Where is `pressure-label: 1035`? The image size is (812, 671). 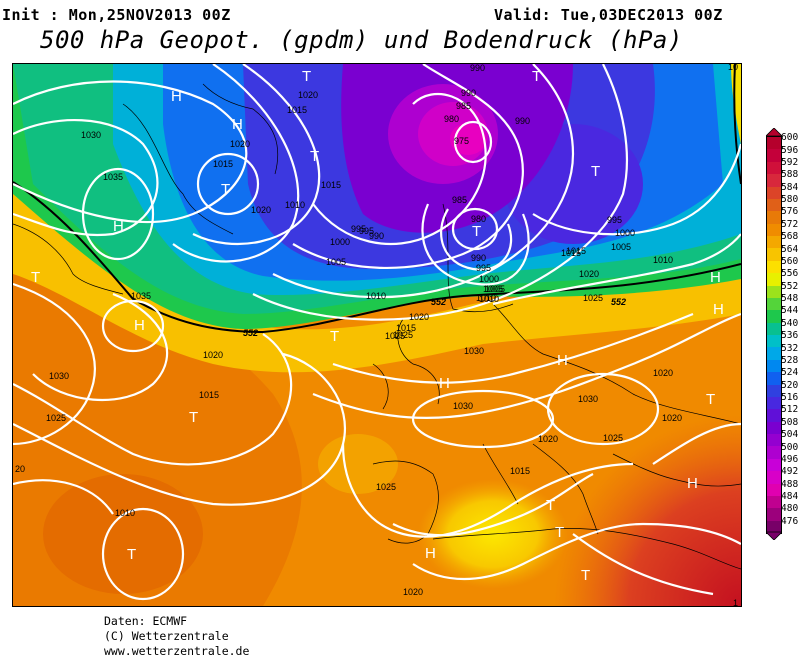
pressure-label: 1035 is located at coordinates (141, 296).